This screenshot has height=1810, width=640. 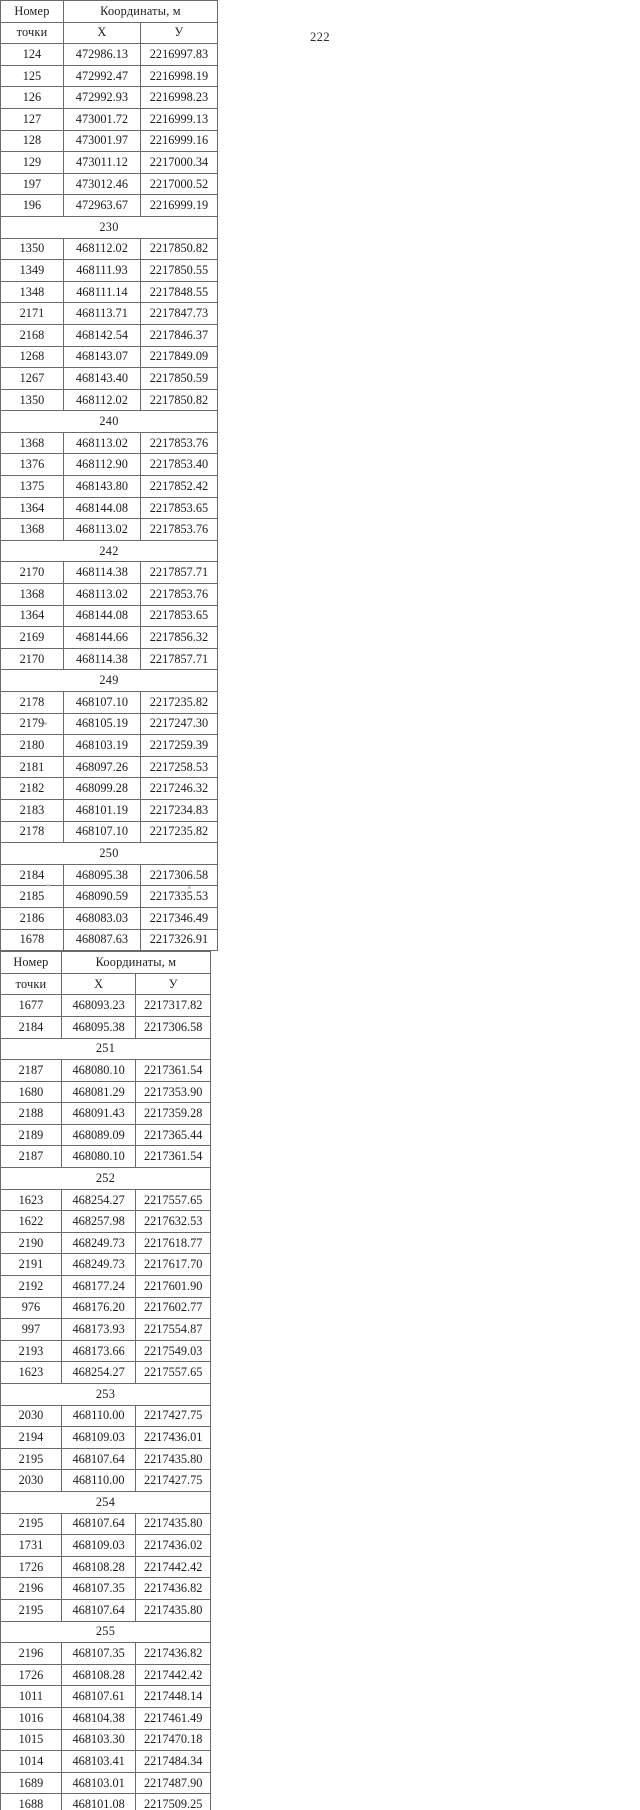 What do you see at coordinates (31, 1696) in the screenshot?
I see `point-number: 1011` at bounding box center [31, 1696].